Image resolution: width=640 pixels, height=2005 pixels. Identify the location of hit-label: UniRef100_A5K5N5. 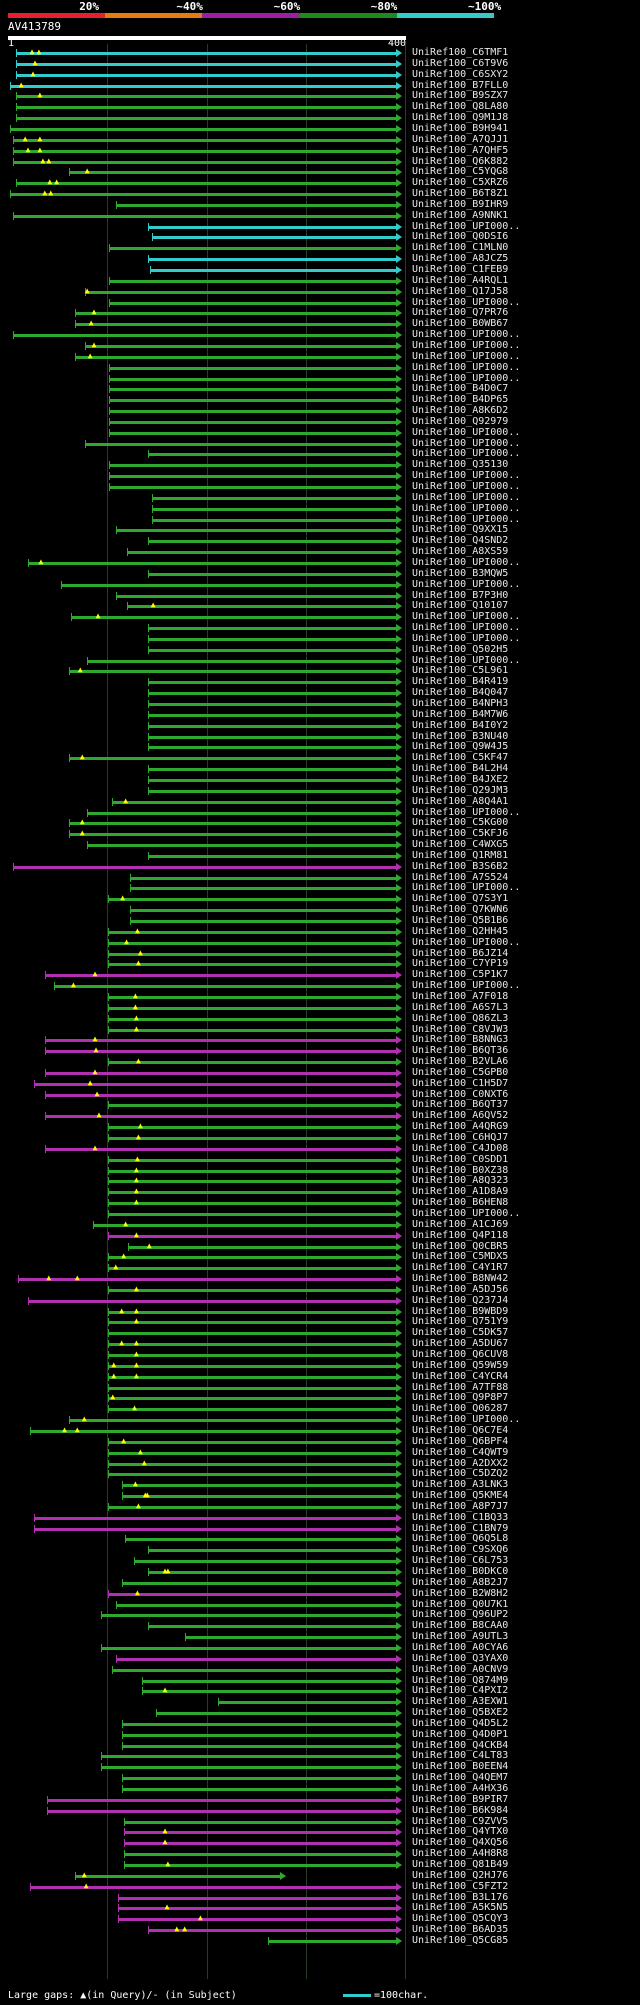
(460, 1908).